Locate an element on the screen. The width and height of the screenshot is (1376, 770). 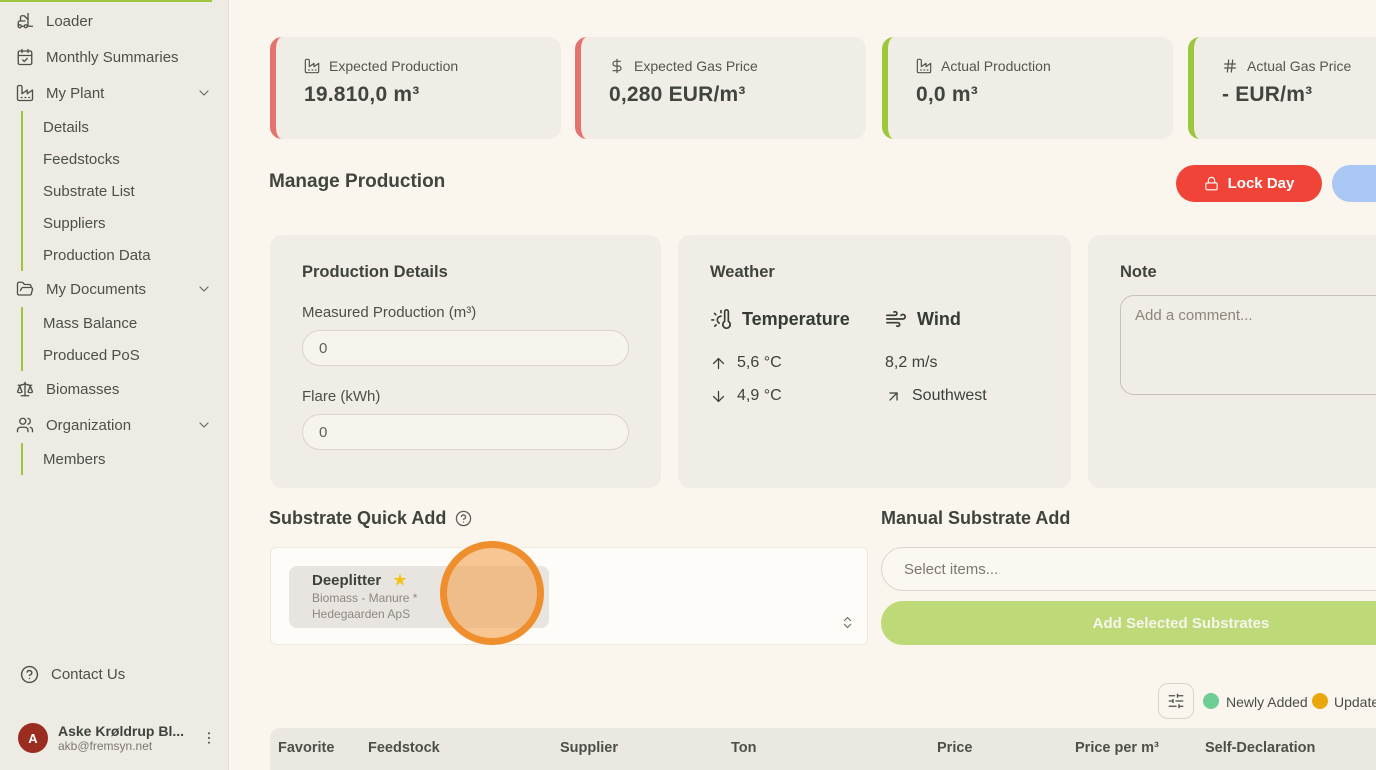
hash-icon is located at coordinates (1230, 66).